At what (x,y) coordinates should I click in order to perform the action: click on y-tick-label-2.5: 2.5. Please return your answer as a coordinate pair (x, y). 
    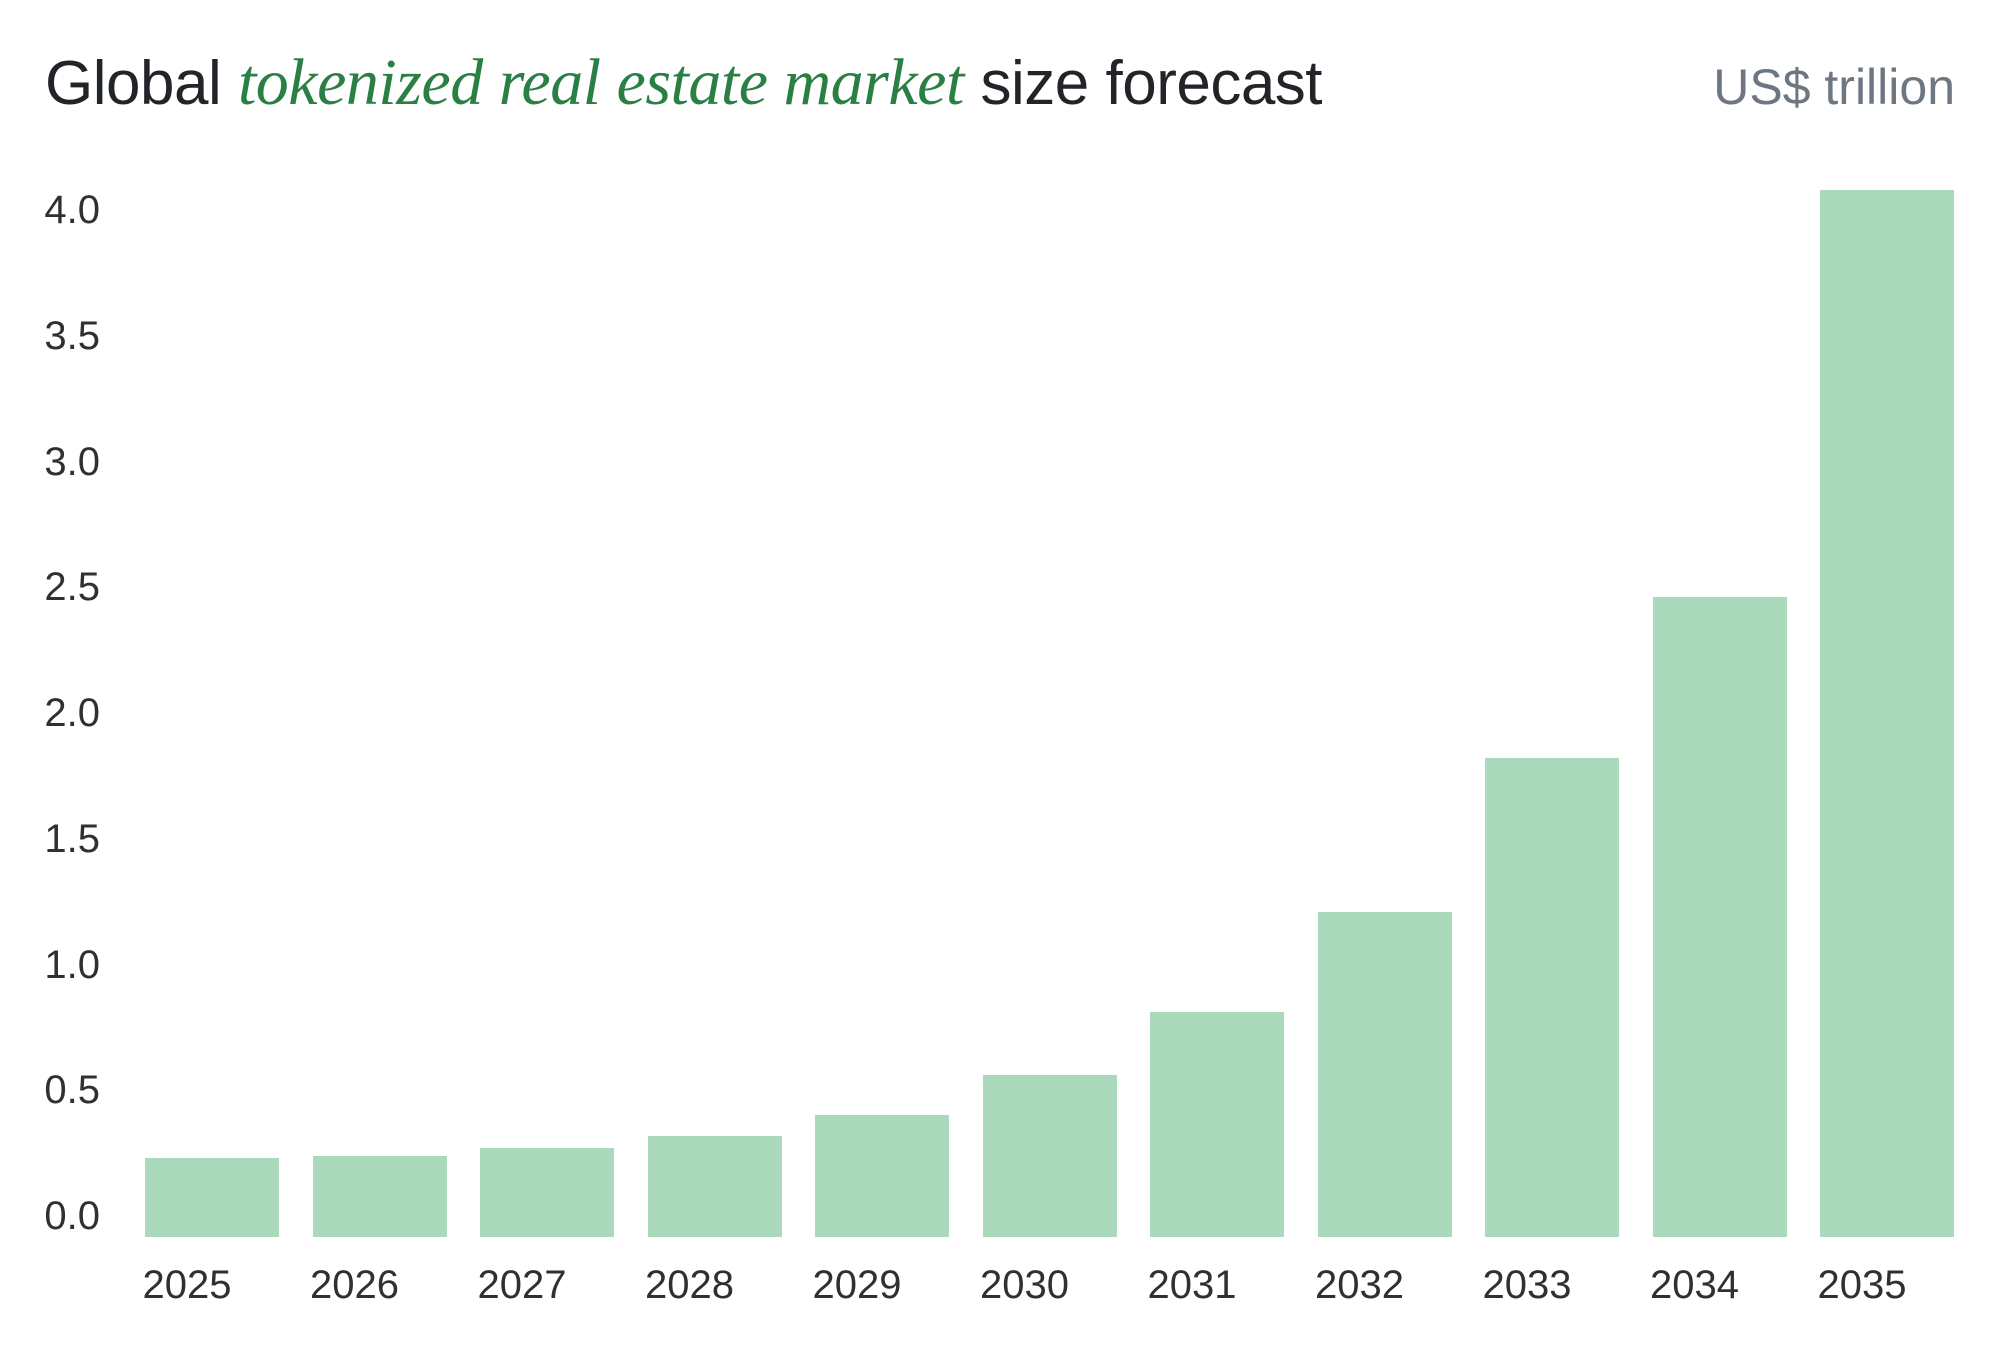
    Looking at the image, I should click on (72, 587).